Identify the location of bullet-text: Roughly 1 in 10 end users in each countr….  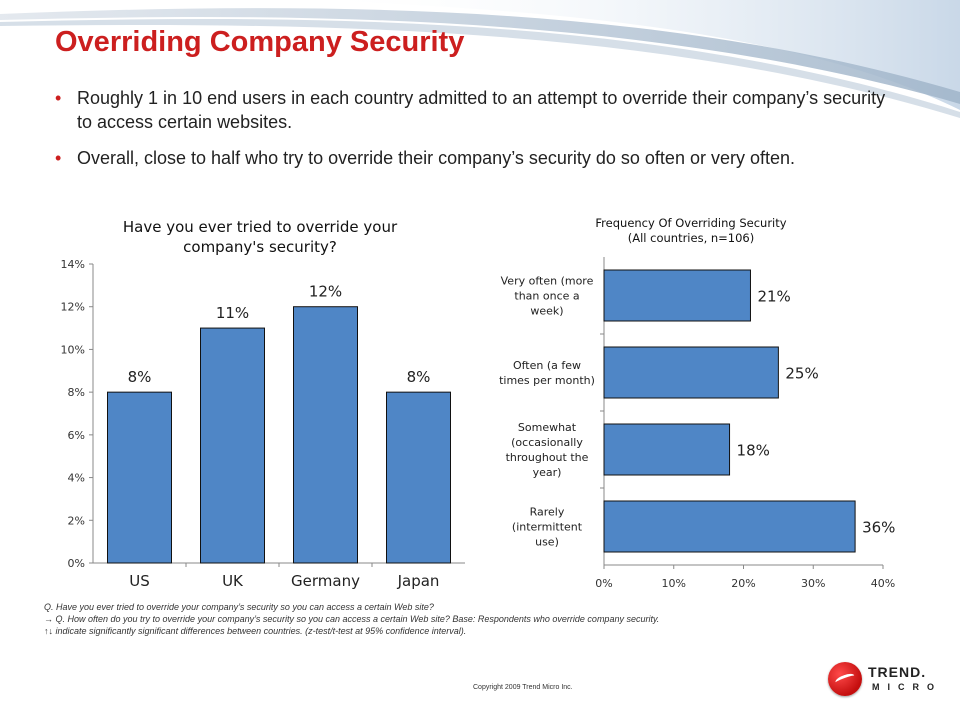
(481, 110).